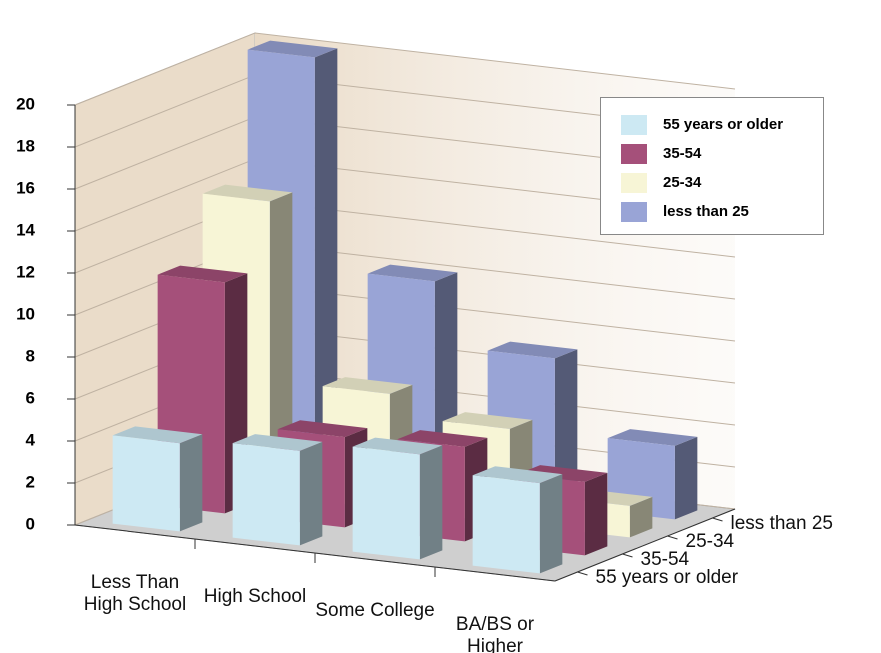 The height and width of the screenshot is (653, 881). Describe the element at coordinates (722, 153) in the screenshot. I see `legend-item: 35-54` at that location.